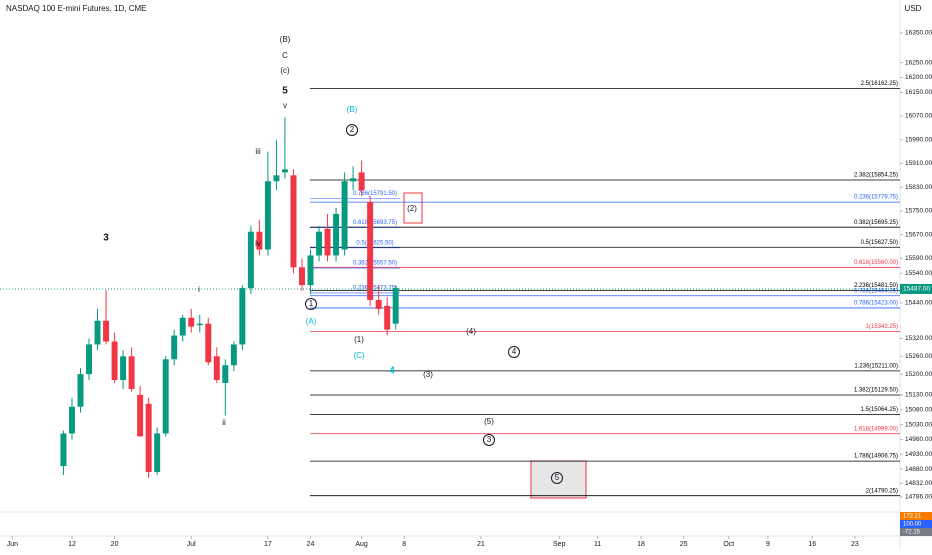 The width and height of the screenshot is (932, 555). What do you see at coordinates (559, 544) in the screenshot?
I see `x-tick-label: Sep` at bounding box center [559, 544].